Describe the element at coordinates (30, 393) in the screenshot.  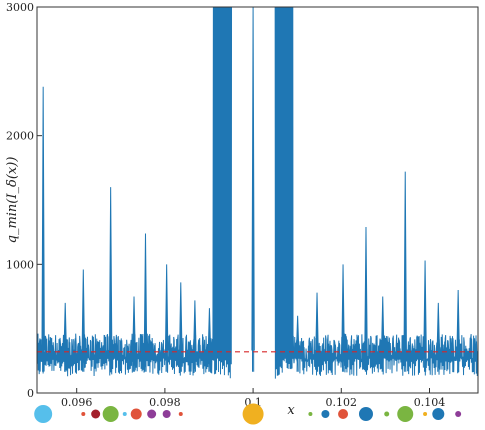
I see `y-tick-label: 0` at that location.